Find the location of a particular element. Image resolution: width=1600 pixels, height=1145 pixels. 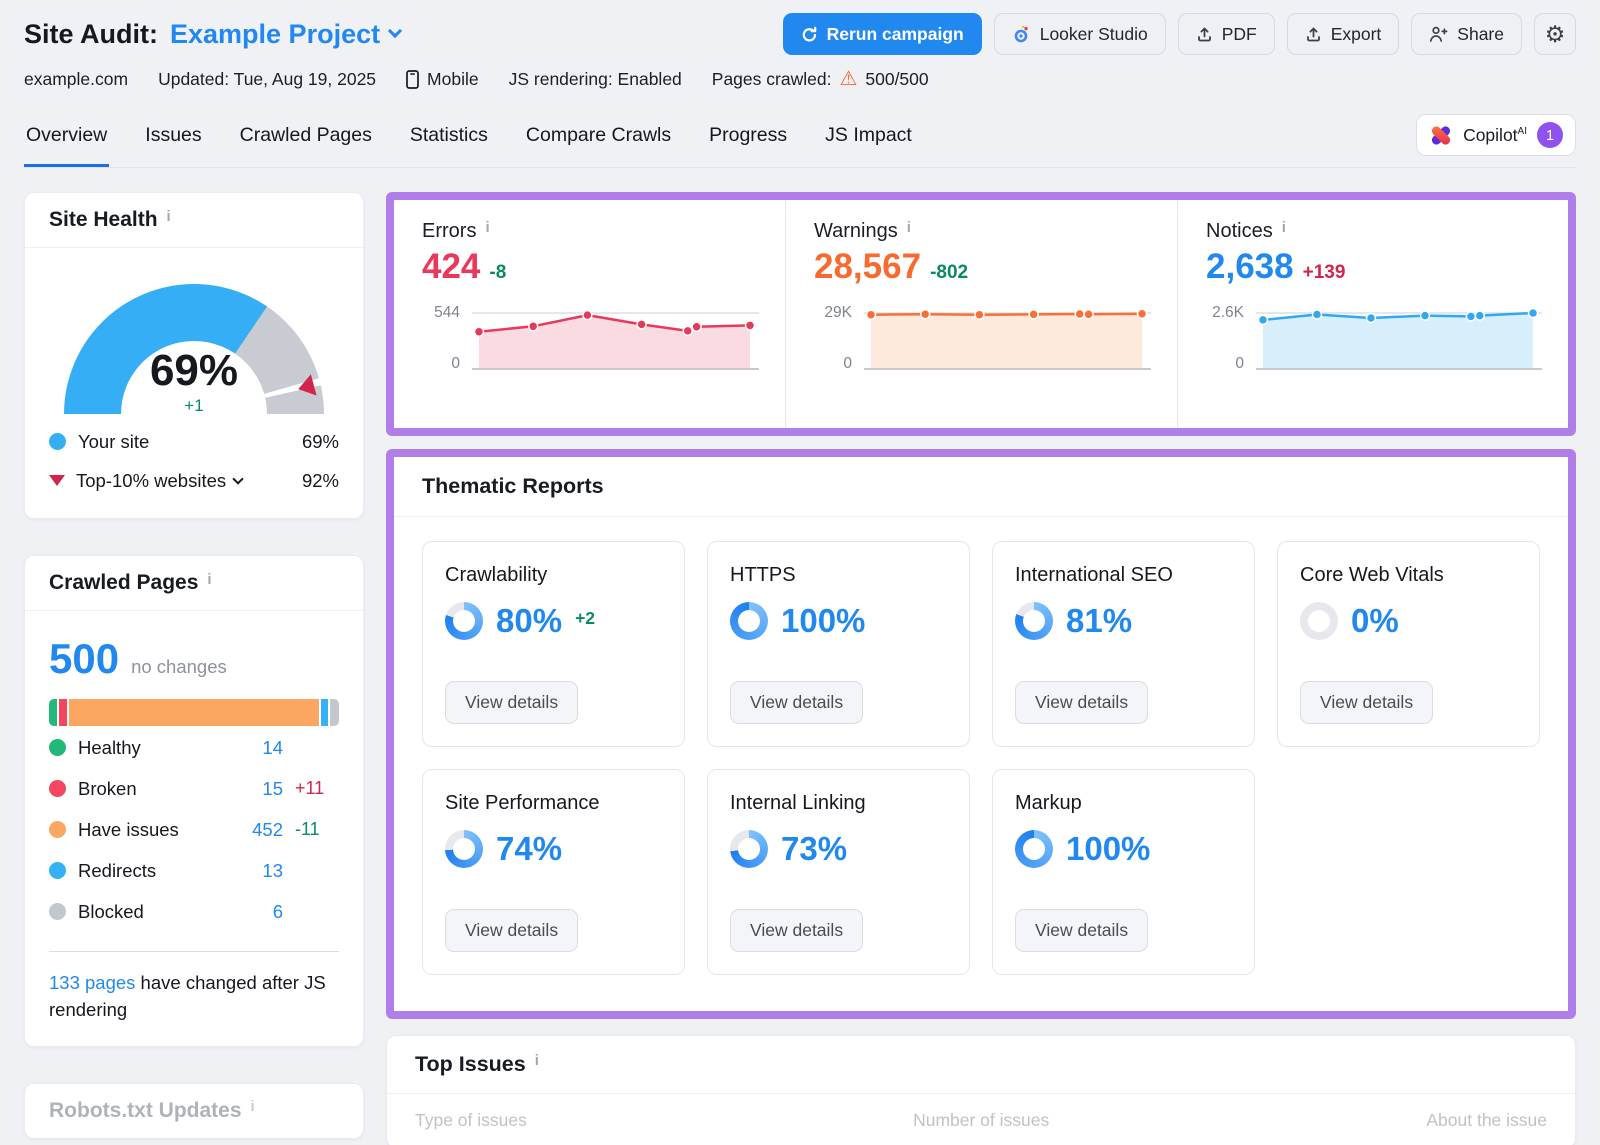

bar-segment-broken is located at coordinates (64, 712).